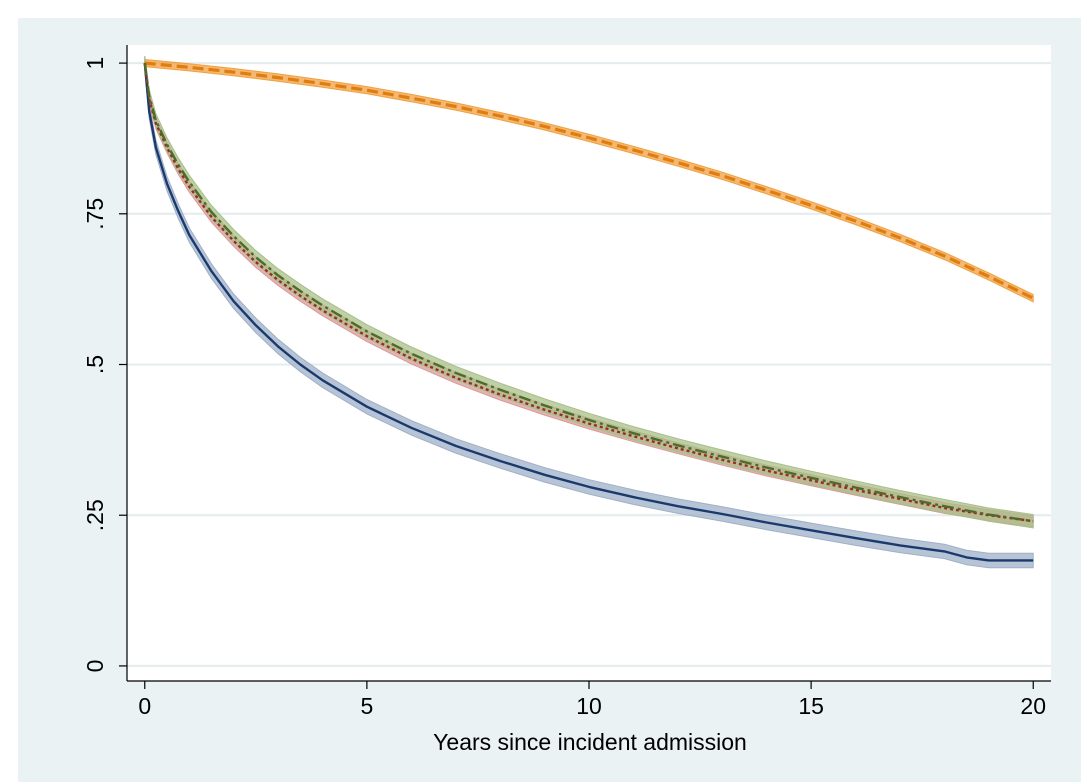  What do you see at coordinates (95, 214) in the screenshot?
I see `y-tick-label: .75` at bounding box center [95, 214].